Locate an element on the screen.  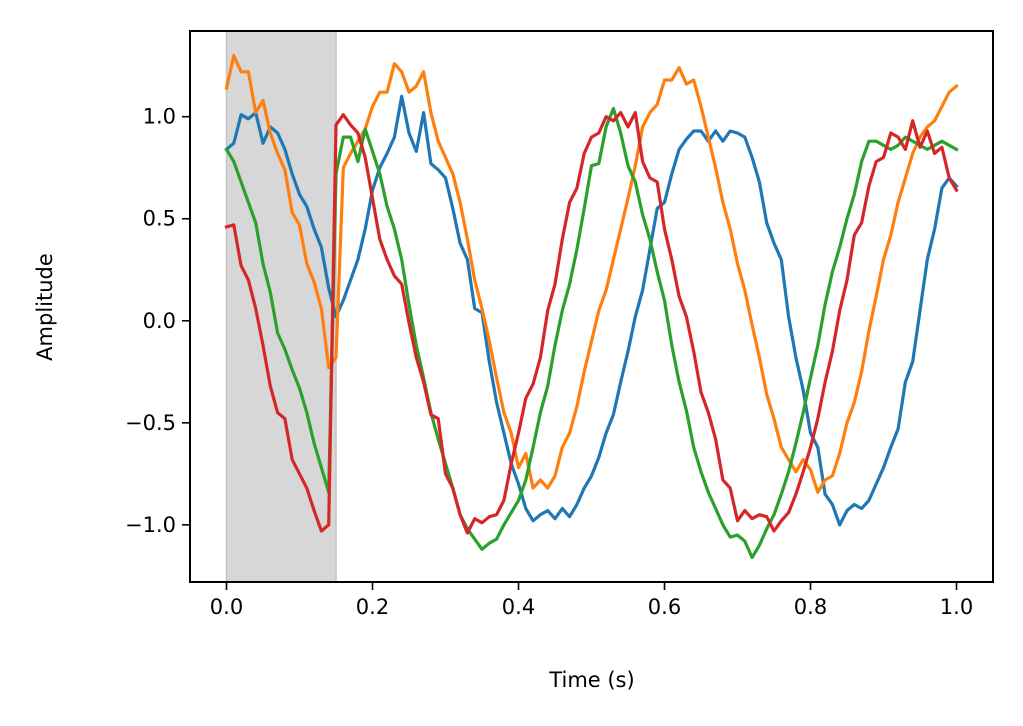
x-tick-label: 0.4 is located at coordinates (518, 607).